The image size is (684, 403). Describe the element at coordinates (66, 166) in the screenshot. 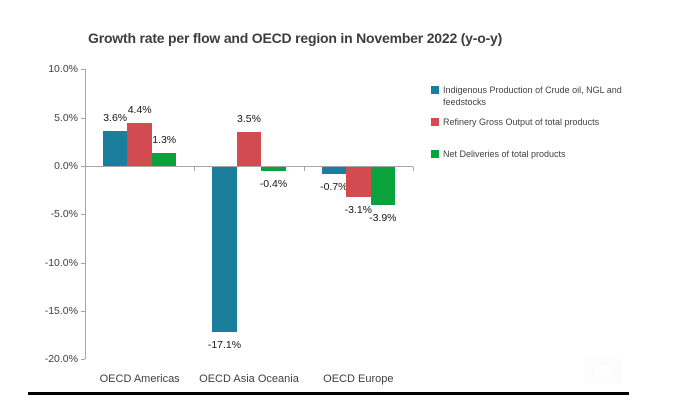

I see `y-axis-tick-label: 0.0%` at that location.